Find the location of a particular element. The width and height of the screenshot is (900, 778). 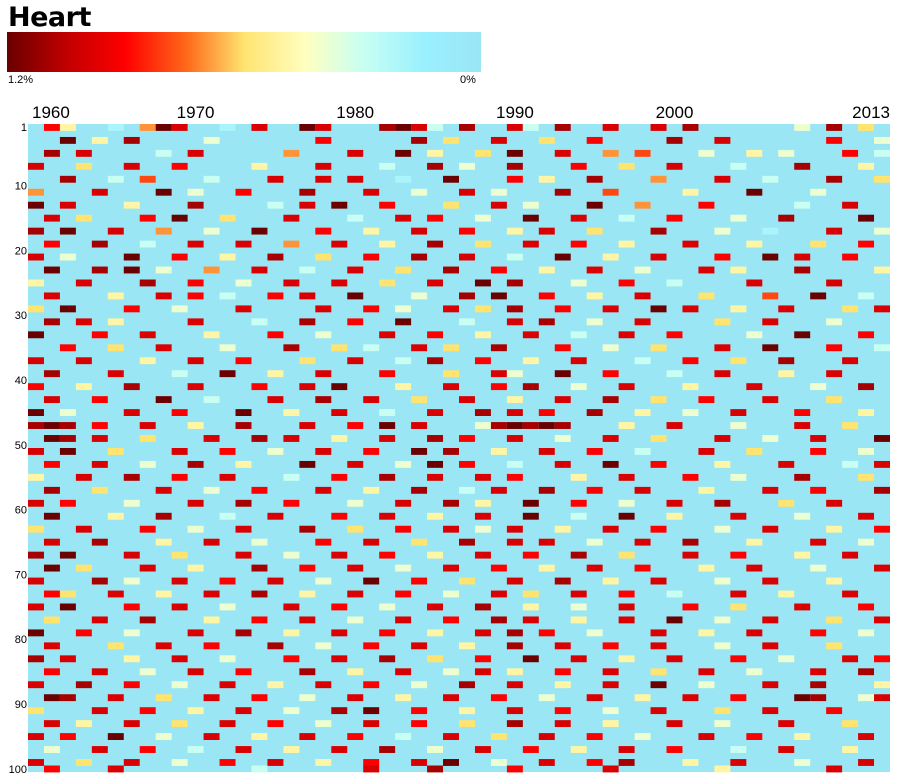

y-tick-label: 30 is located at coordinates (21, 316).